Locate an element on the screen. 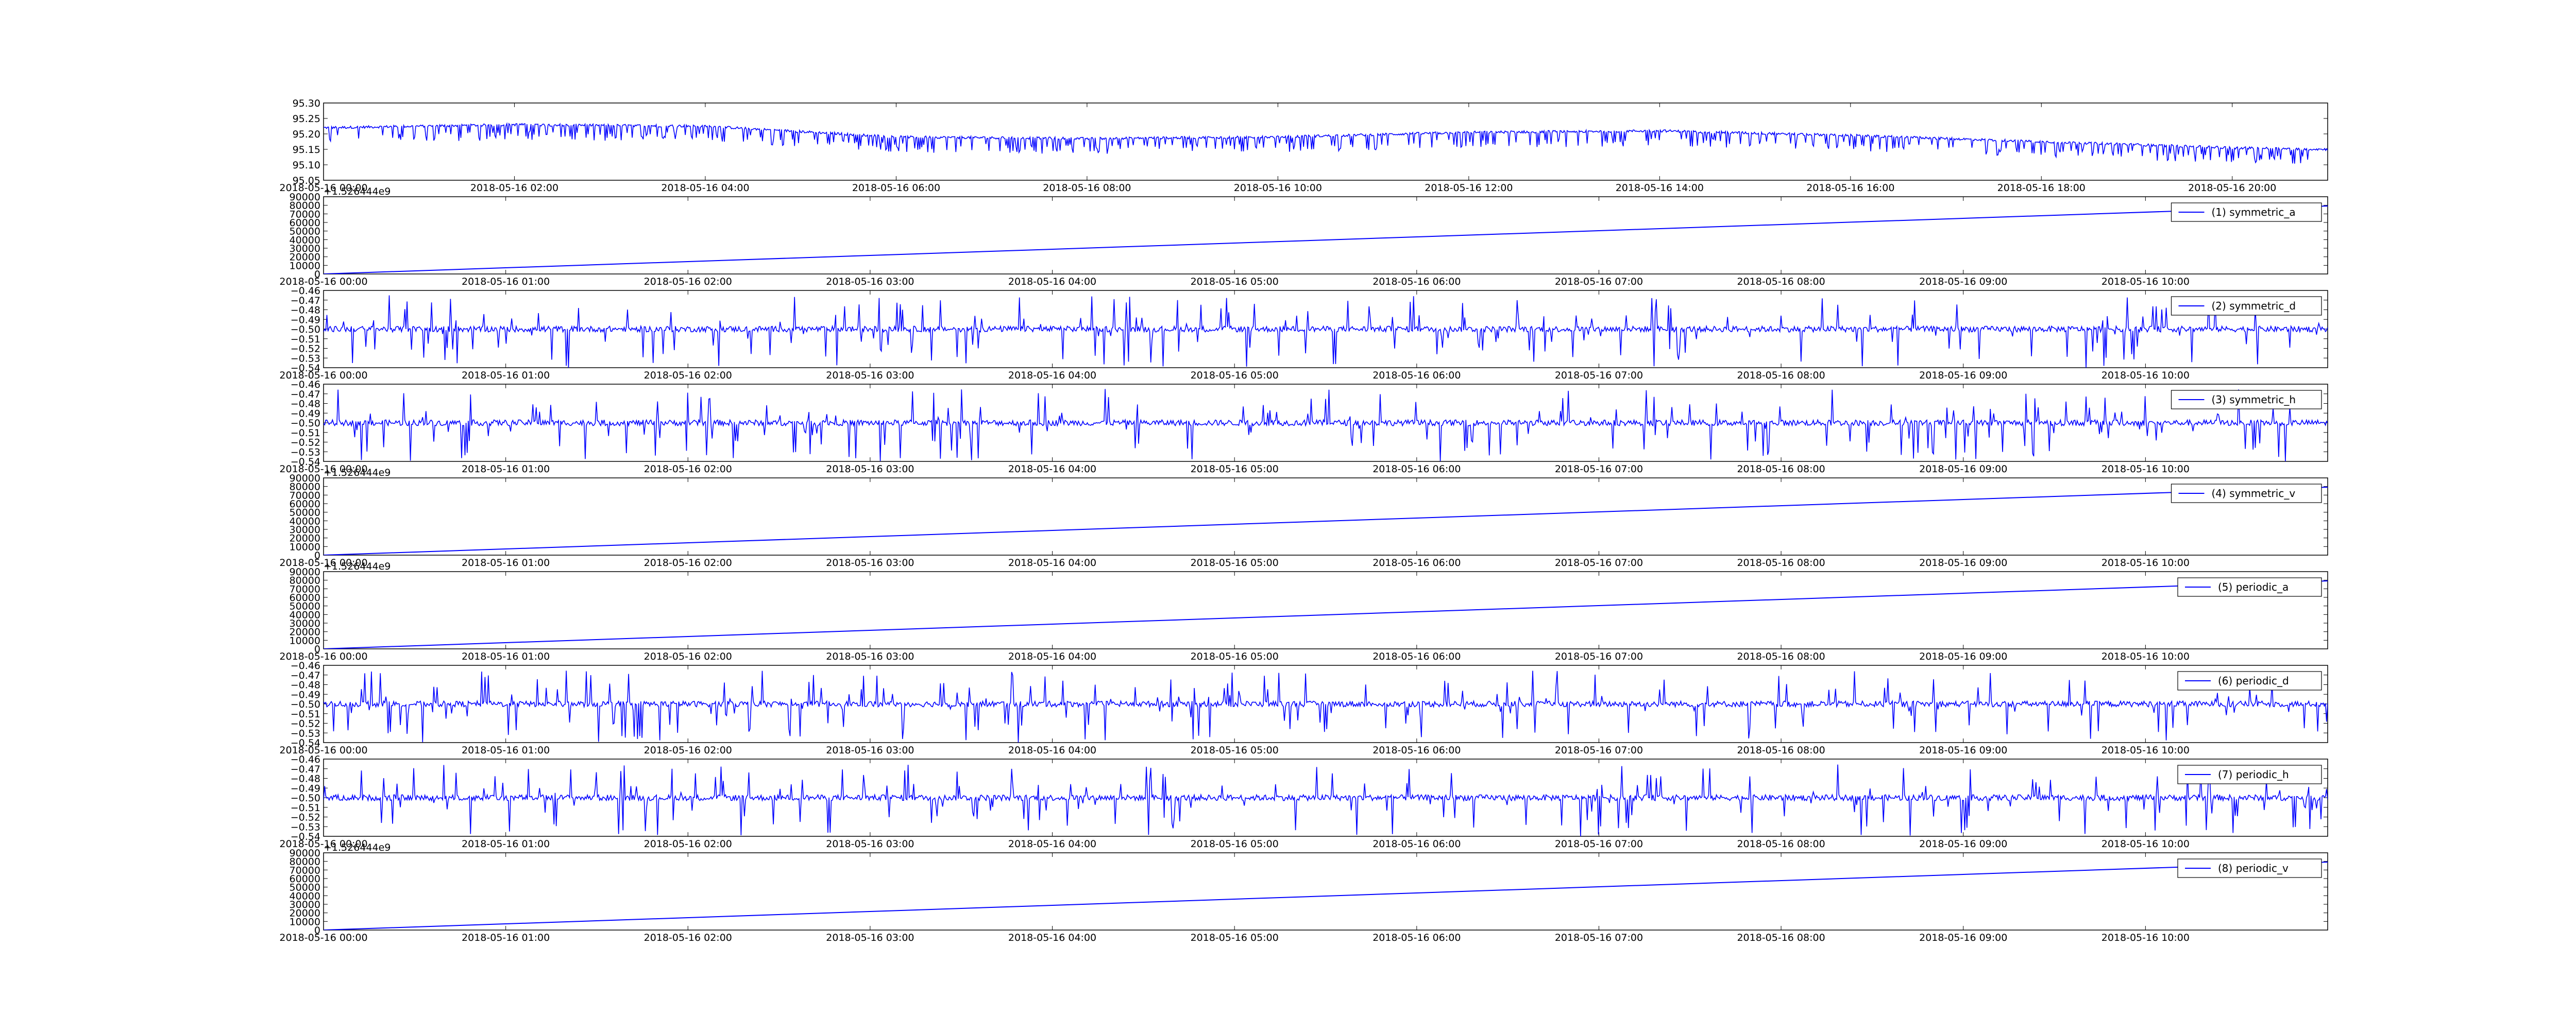 The image size is (2576, 1032). legend: (5) periodic_a is located at coordinates (2249, 587).